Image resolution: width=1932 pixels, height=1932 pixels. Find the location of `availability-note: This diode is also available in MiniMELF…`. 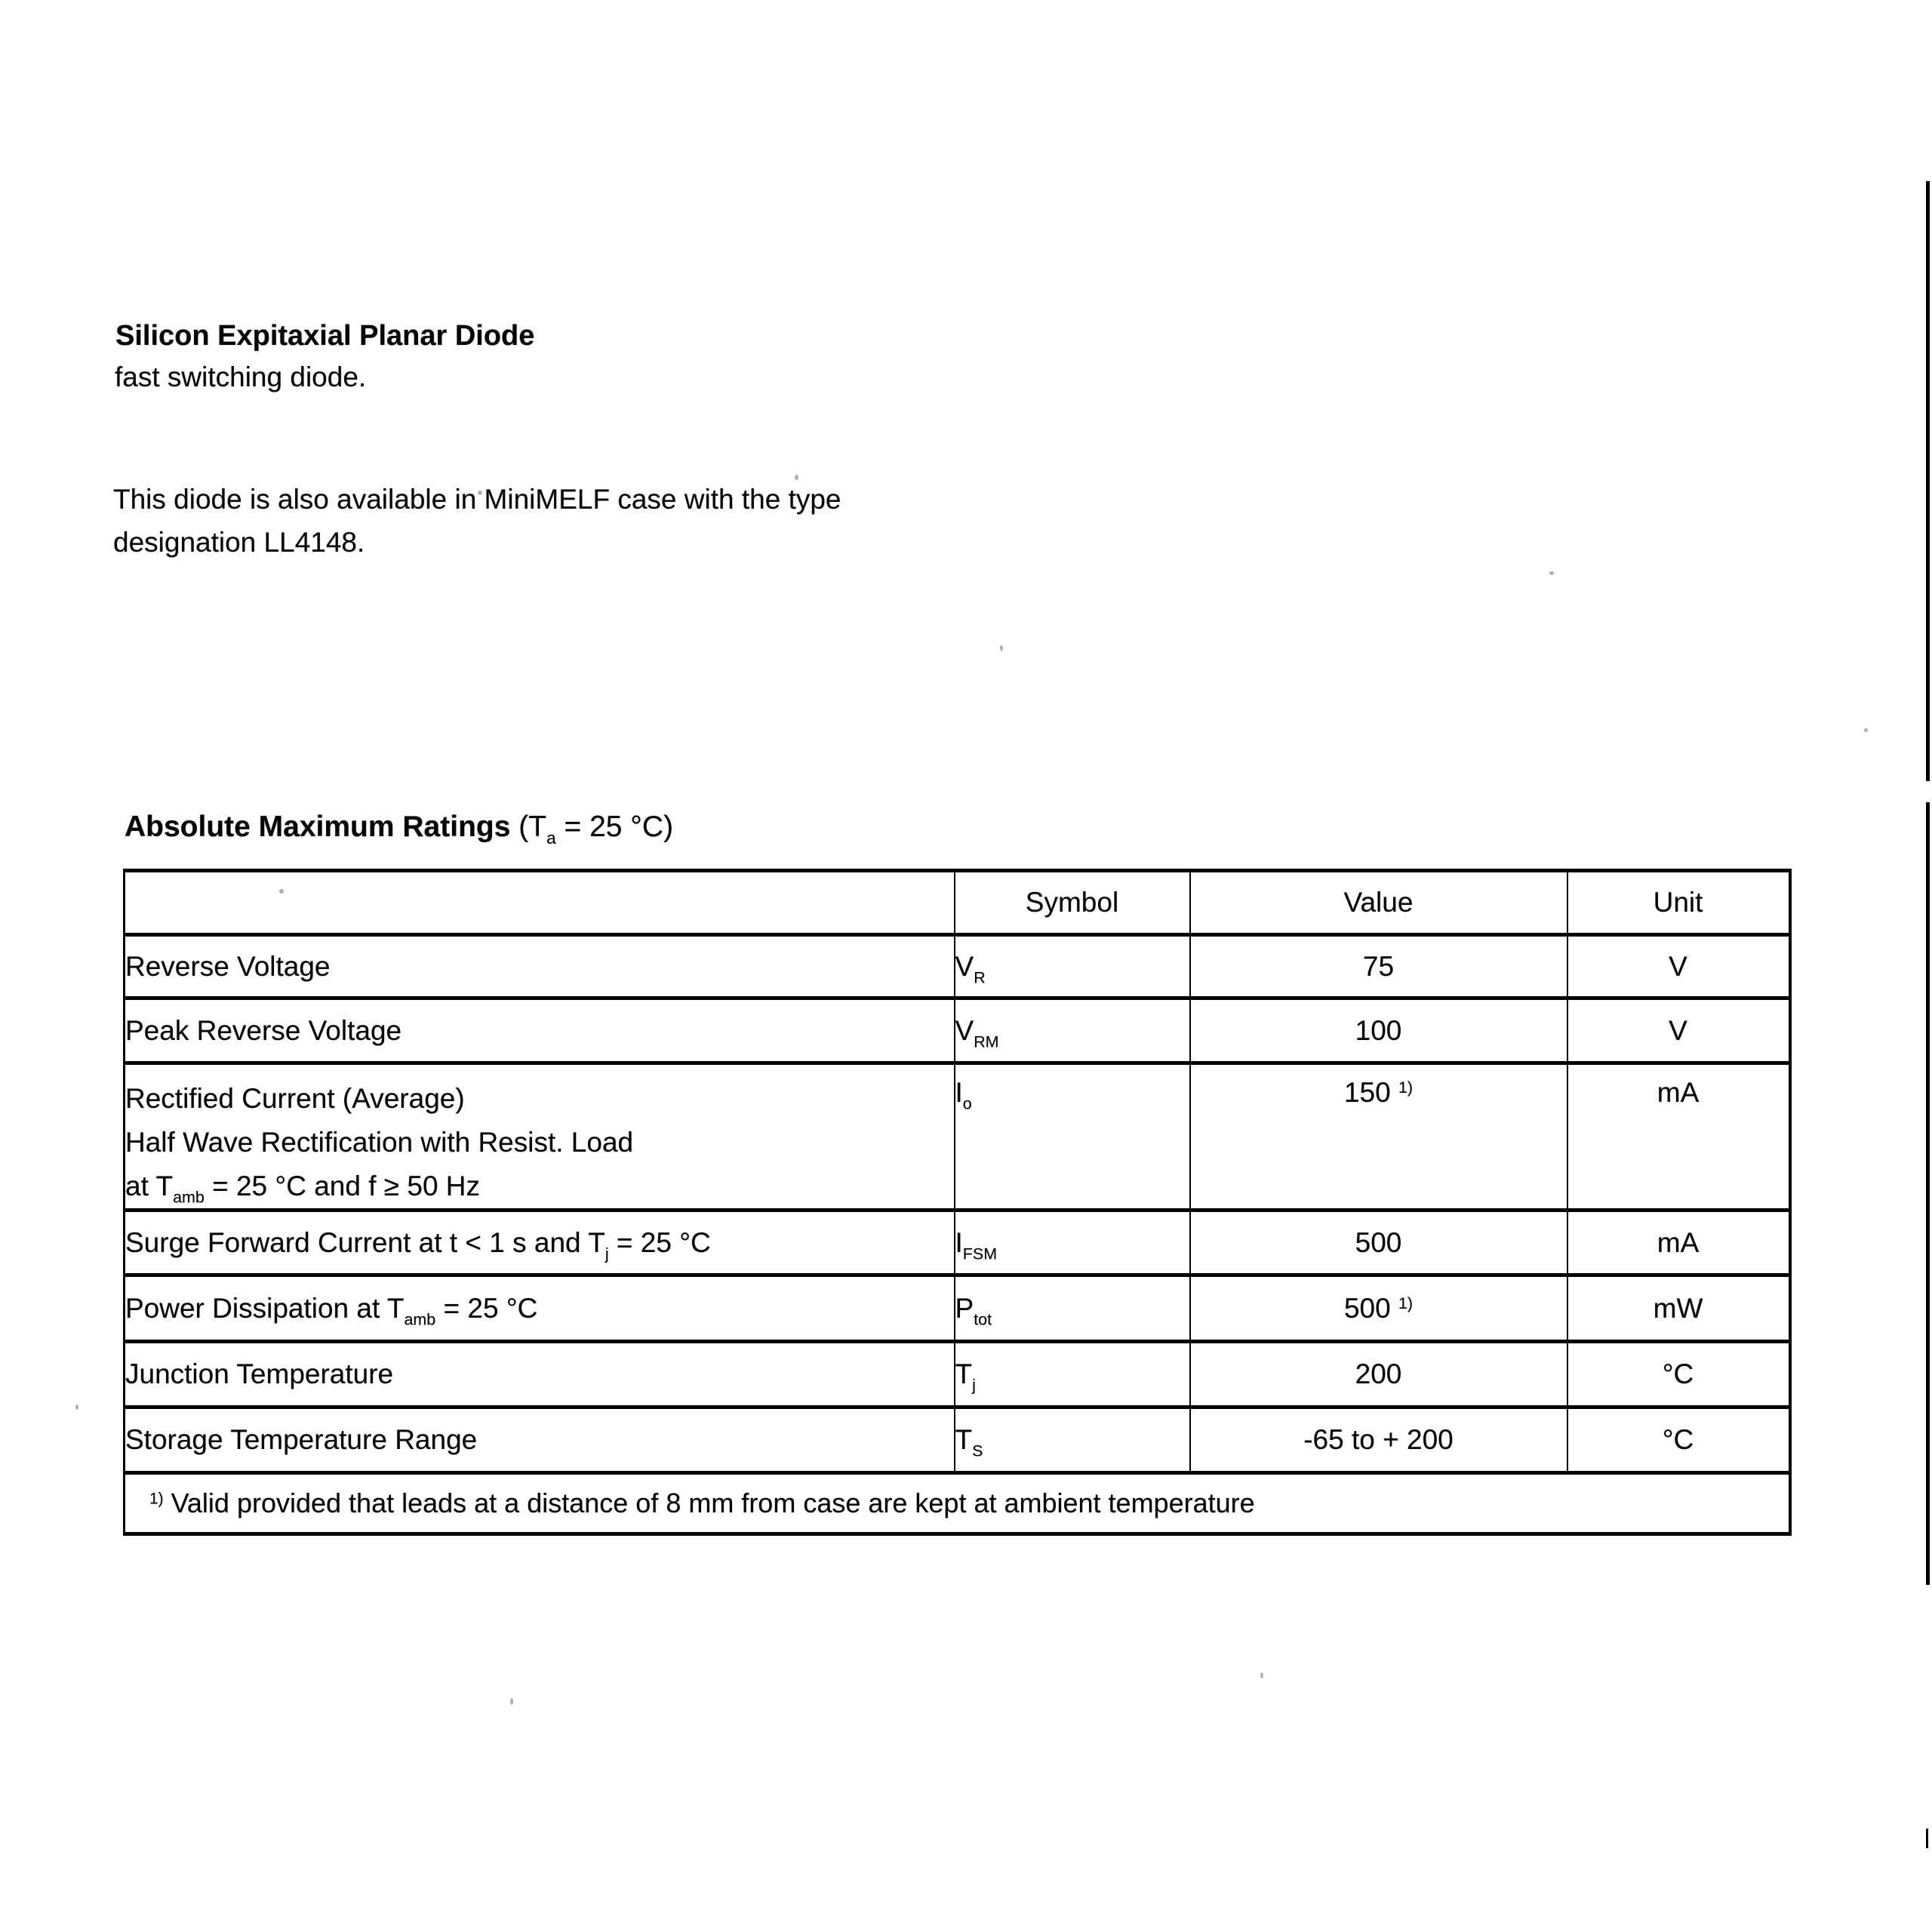

availability-note: This diode is also available in MiniMELF… is located at coordinates (477, 521).